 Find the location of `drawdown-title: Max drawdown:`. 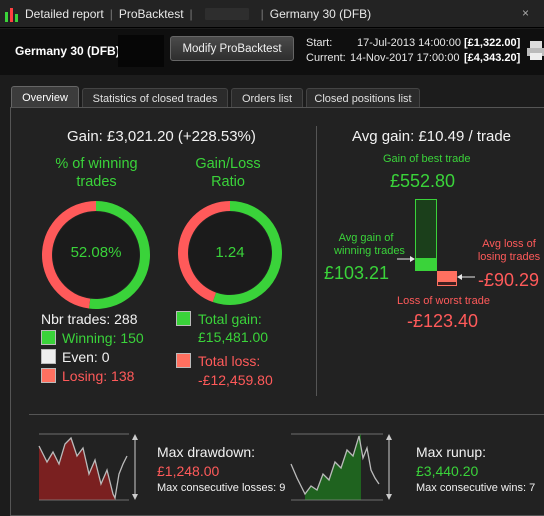

drawdown-title: Max drawdown: is located at coordinates (206, 452).